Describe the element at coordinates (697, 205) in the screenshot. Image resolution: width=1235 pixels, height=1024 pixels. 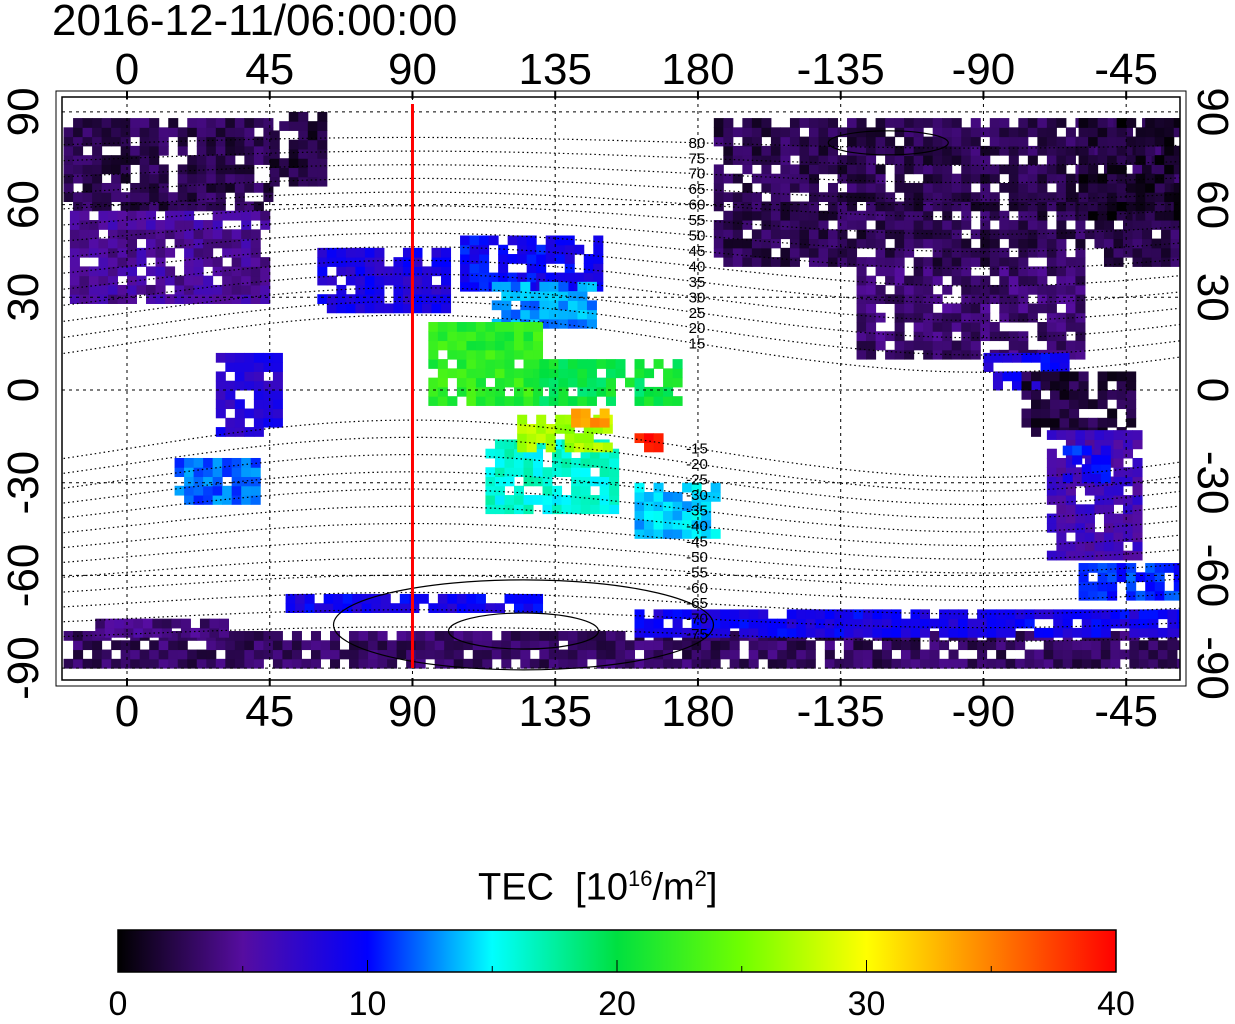
I see `contour-label: 60` at that location.